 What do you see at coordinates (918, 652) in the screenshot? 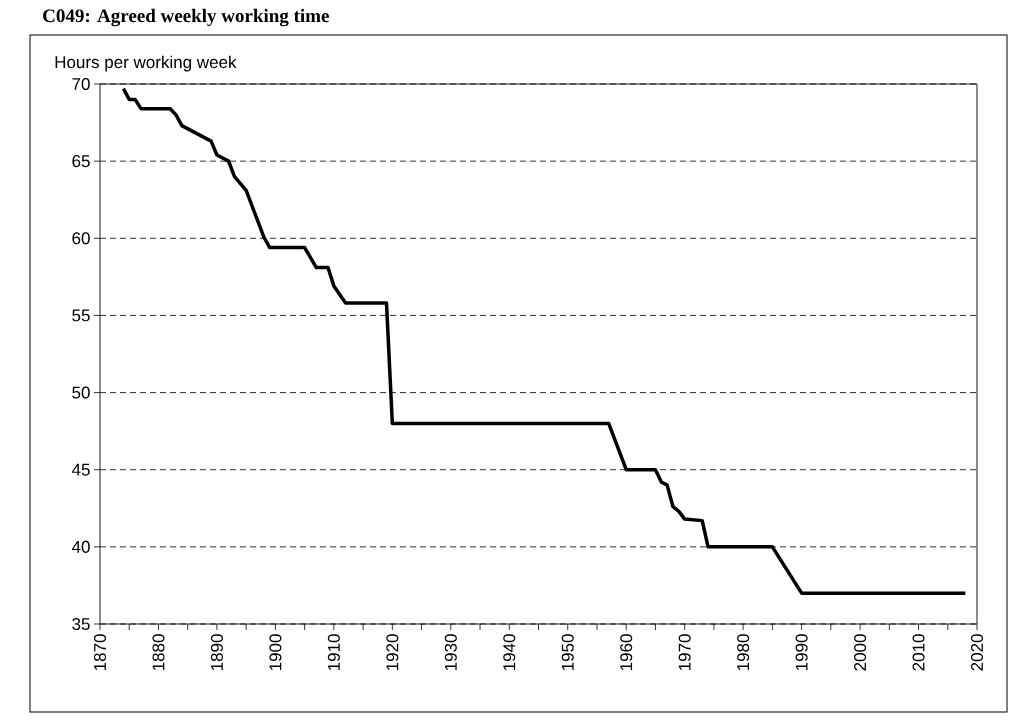
I see `x-tick-label: 2010` at bounding box center [918, 652].